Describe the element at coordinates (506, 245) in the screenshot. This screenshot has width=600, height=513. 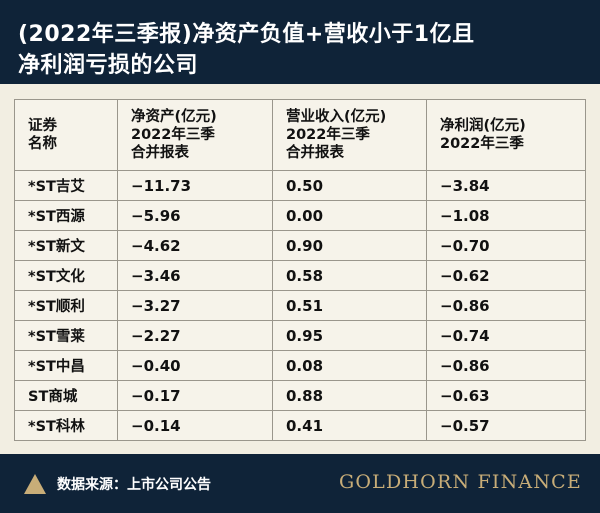
I see `net-profit-cell: −0.70` at that location.